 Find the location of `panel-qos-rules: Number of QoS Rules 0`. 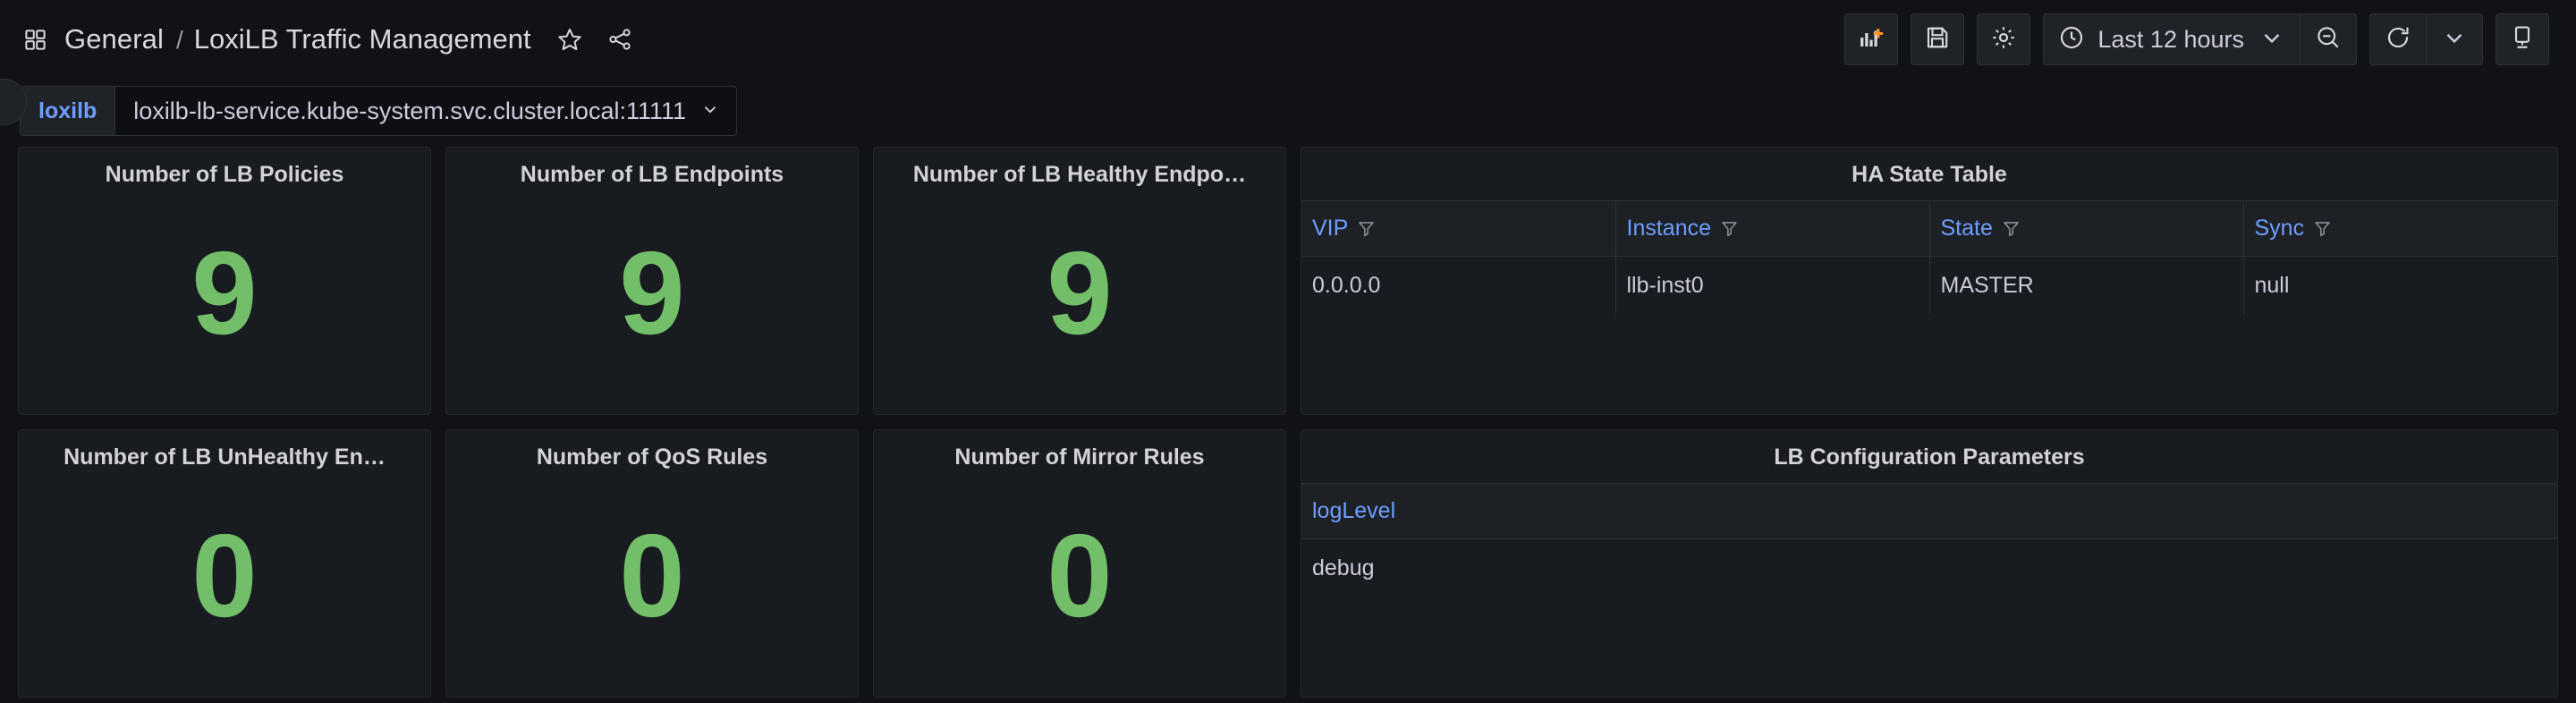

panel-qos-rules: Number of QoS Rules 0 is located at coordinates (652, 563).